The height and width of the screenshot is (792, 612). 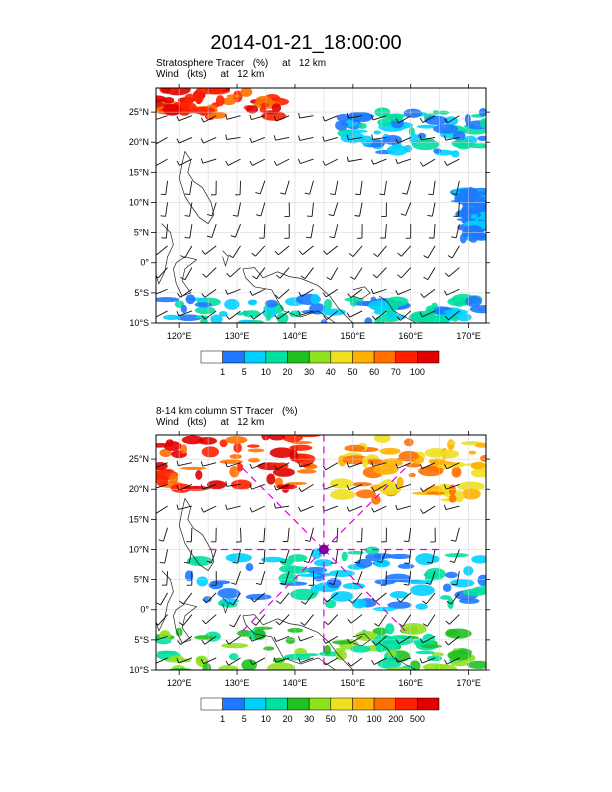 What do you see at coordinates (210, 74) in the screenshot?
I see `panel-top-title-line2: Wind (kts) at 12 km` at bounding box center [210, 74].